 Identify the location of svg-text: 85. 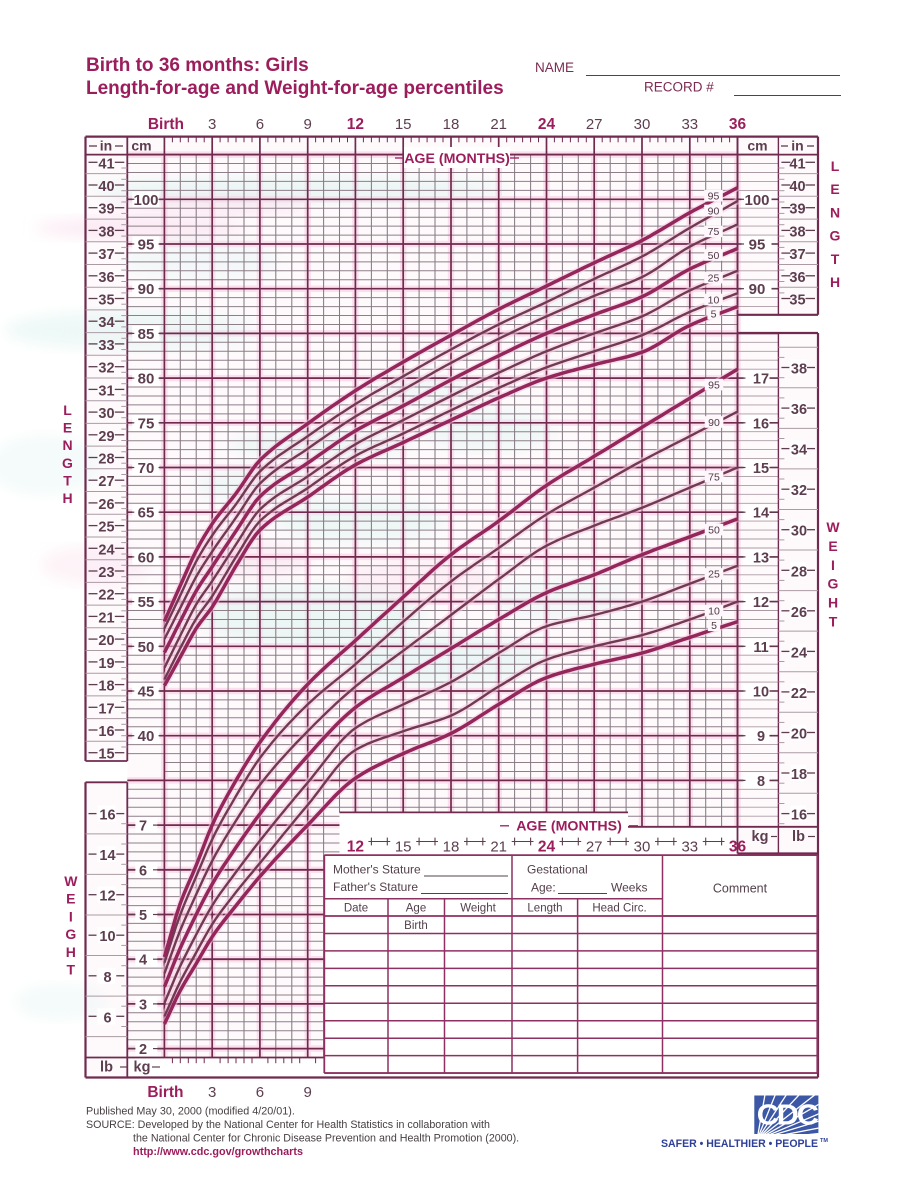
(146, 334).